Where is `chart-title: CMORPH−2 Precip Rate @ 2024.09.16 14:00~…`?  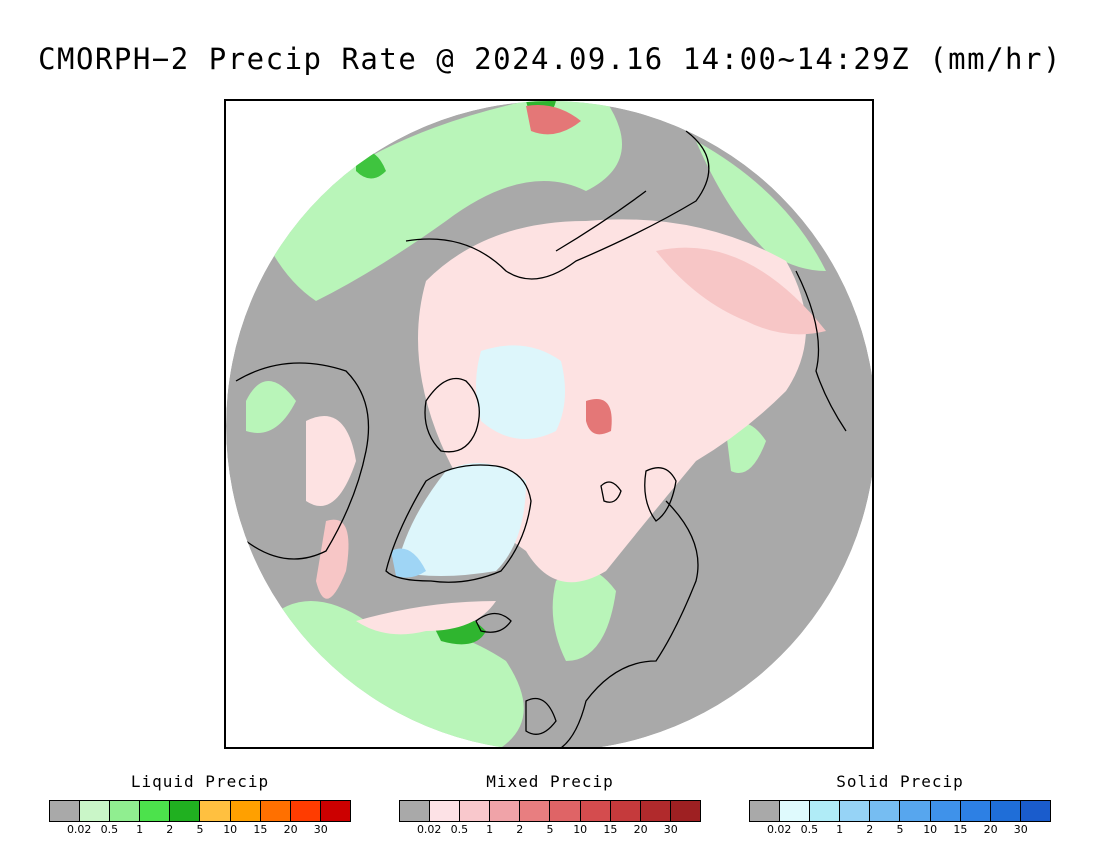 chart-title: CMORPH−2 Precip Rate @ 2024.09.16 14:00~… is located at coordinates (550, 59).